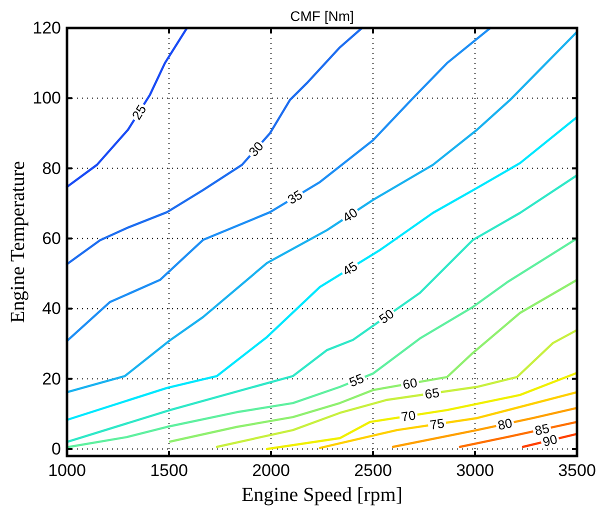  Describe the element at coordinates (139, 112) in the screenshot. I see `text: 25` at that location.